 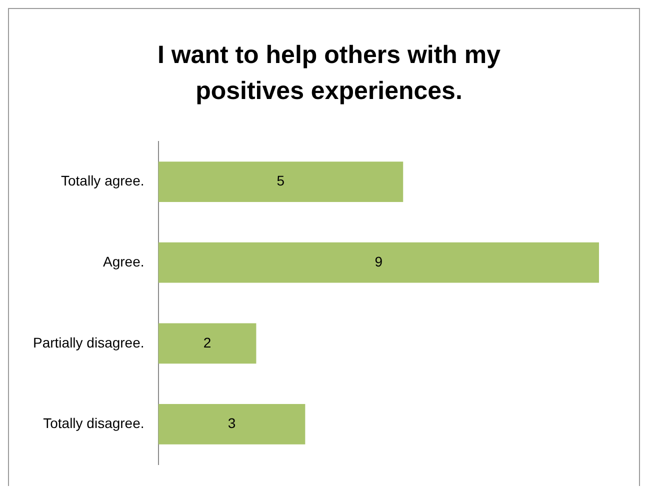 I want to click on data-label: 5, so click(x=280, y=180).